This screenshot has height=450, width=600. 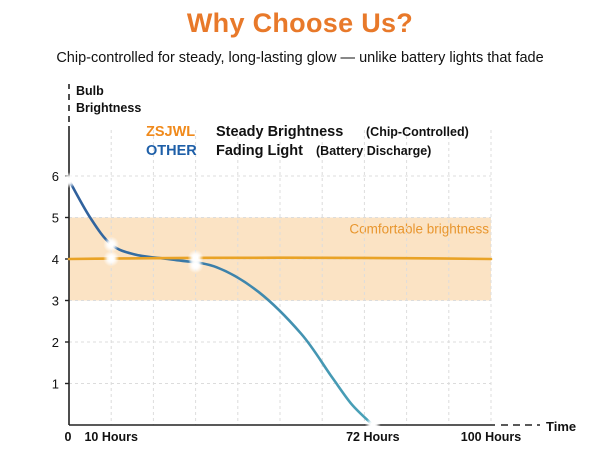 What do you see at coordinates (55, 342) in the screenshot?
I see `y-tick-label: 2` at bounding box center [55, 342].